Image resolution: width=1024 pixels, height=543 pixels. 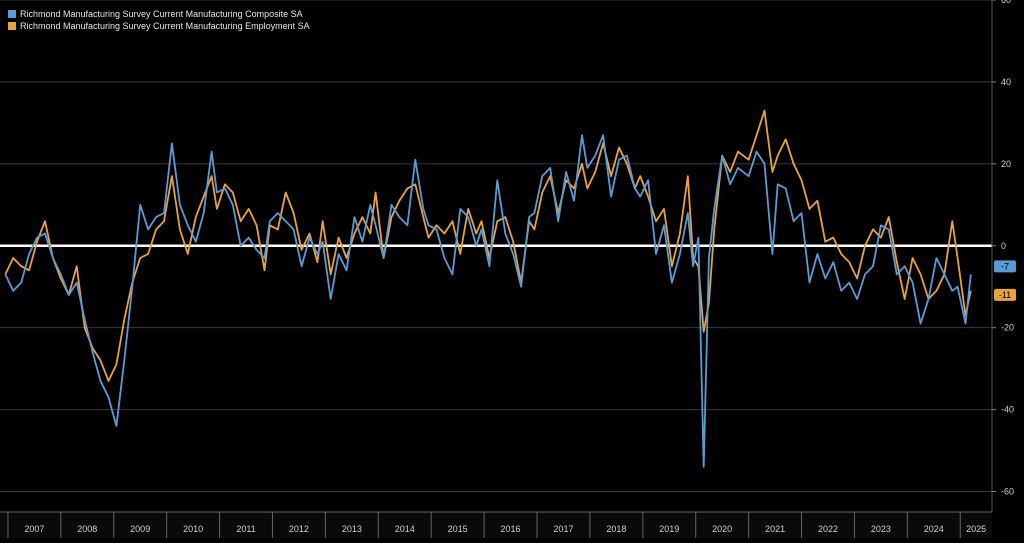 What do you see at coordinates (1005, 280) in the screenshot?
I see `last-value-badges: -7 -11` at bounding box center [1005, 280].